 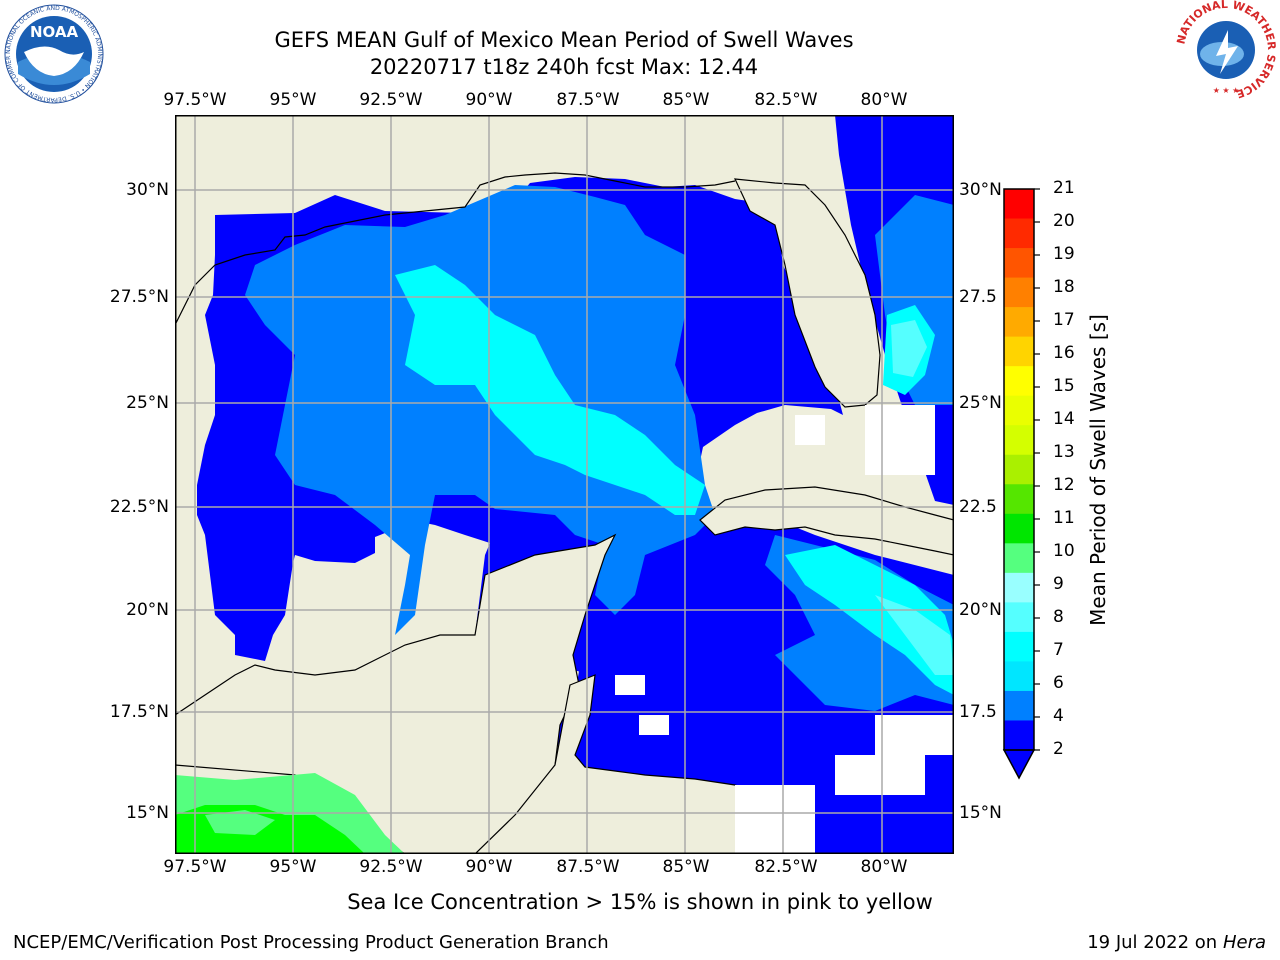 What do you see at coordinates (786, 100) in the screenshot?
I see `lon-label-top: 82.5°W` at bounding box center [786, 100].